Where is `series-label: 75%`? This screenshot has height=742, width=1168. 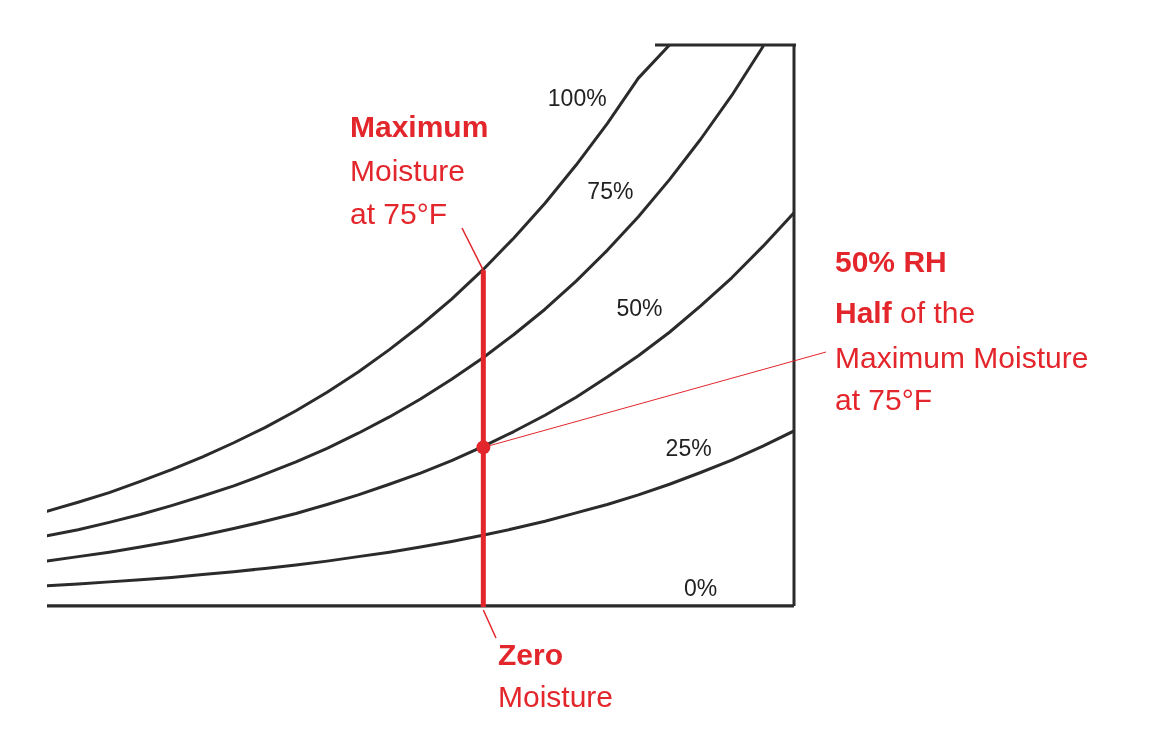 series-label: 75% is located at coordinates (610, 190).